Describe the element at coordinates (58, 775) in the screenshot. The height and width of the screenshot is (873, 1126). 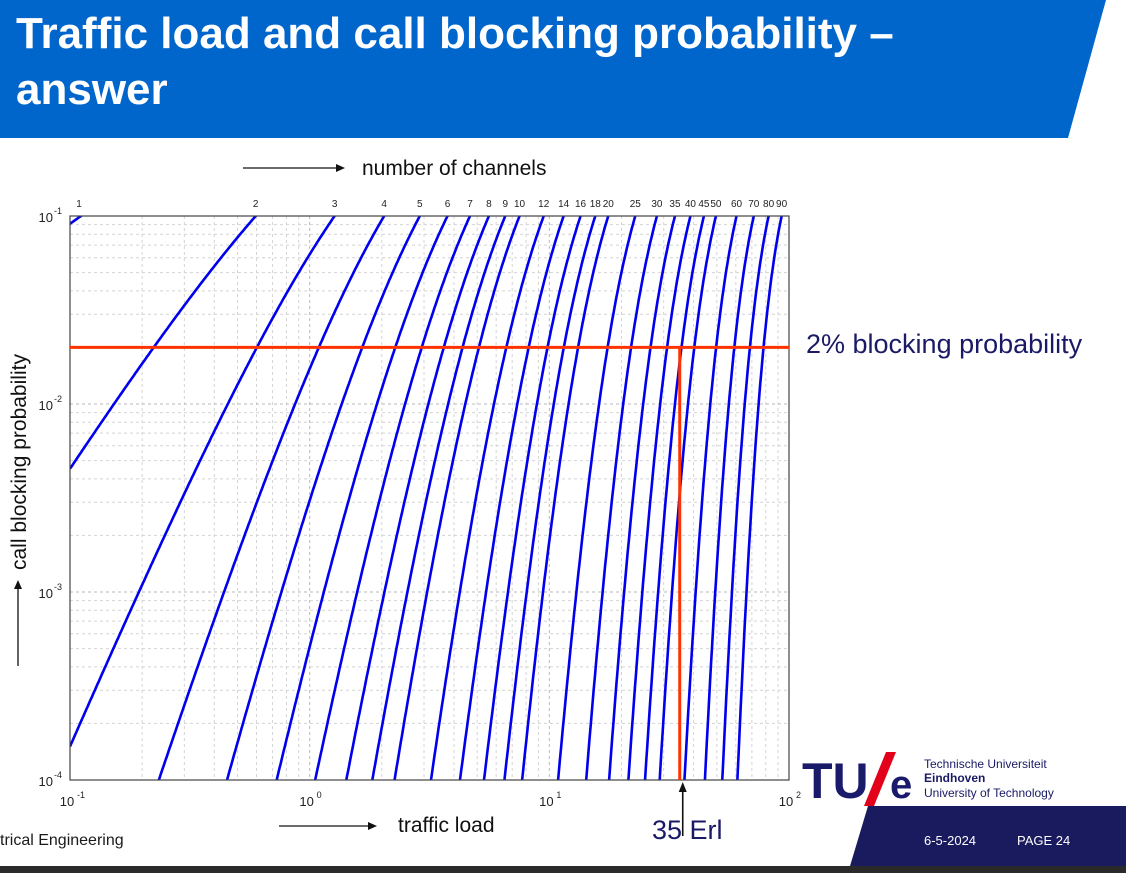
I see `y-tick-exponent: -4` at that location.